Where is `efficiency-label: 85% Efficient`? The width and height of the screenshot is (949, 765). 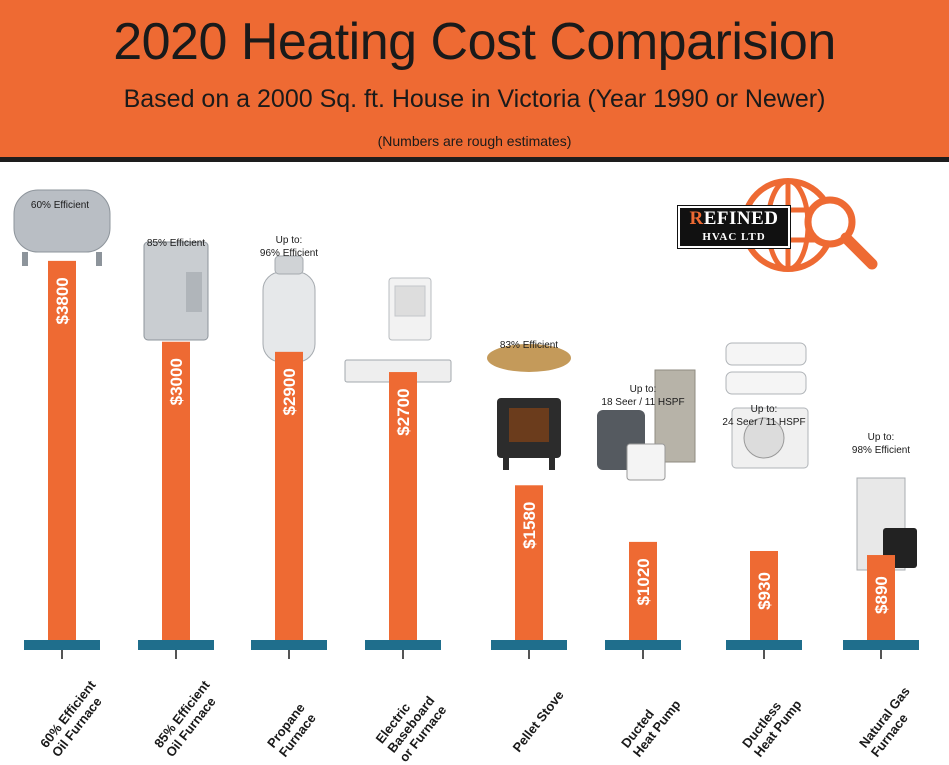
efficiency-label: 85% Efficient is located at coordinates (176, 243).